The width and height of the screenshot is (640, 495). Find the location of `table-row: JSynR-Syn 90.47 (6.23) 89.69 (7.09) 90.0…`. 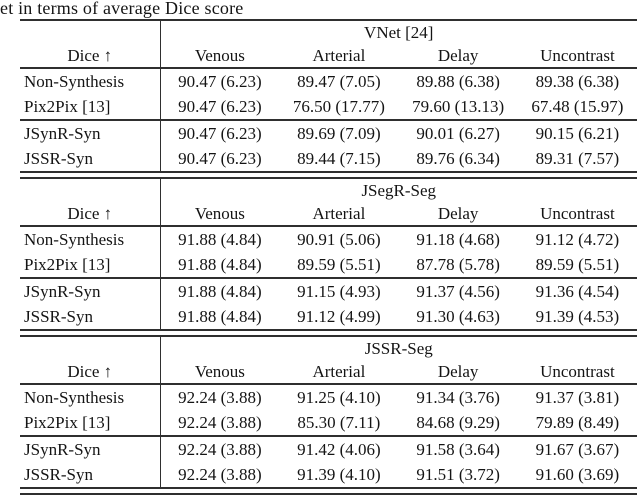

table-row: JSynR-Syn 90.47 (6.23) 89.69 (7.09) 90.0… is located at coordinates (328, 133).